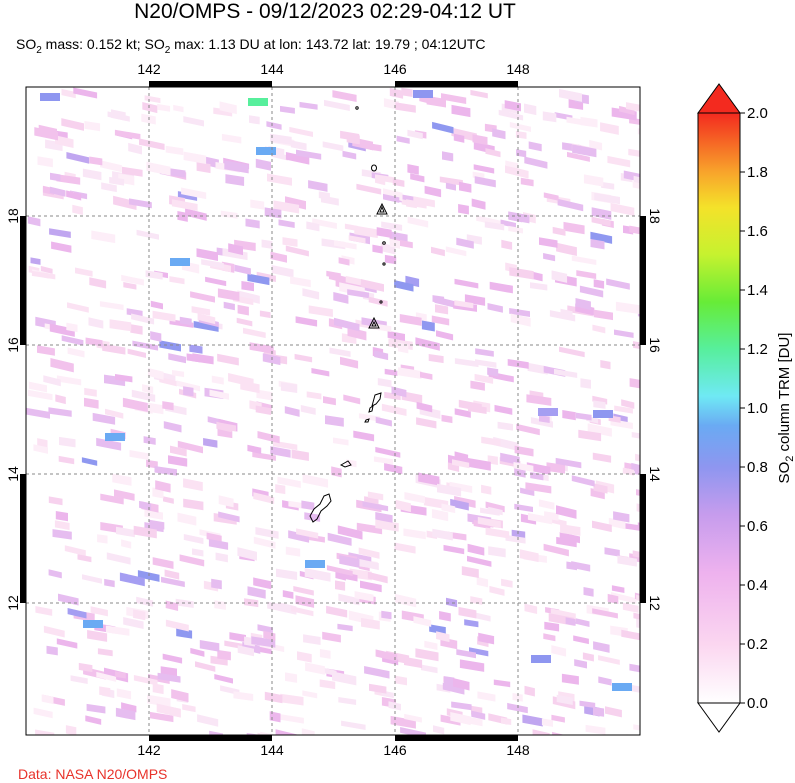 The height and width of the screenshot is (783, 795). What do you see at coordinates (258, 102) in the screenshot?
I see `so2-pixel-high` at bounding box center [258, 102].